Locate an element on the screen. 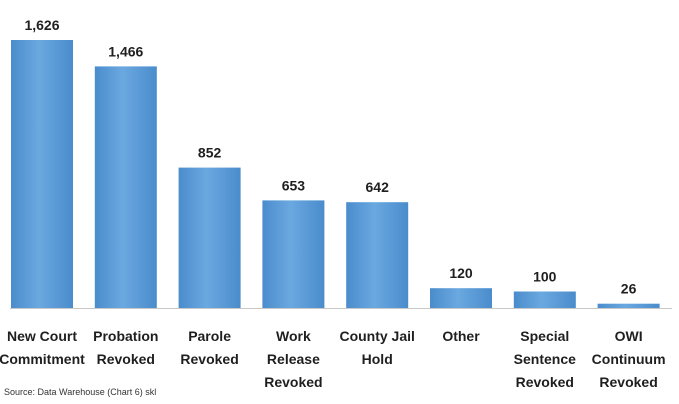  value-label-6: 100 is located at coordinates (545, 277).